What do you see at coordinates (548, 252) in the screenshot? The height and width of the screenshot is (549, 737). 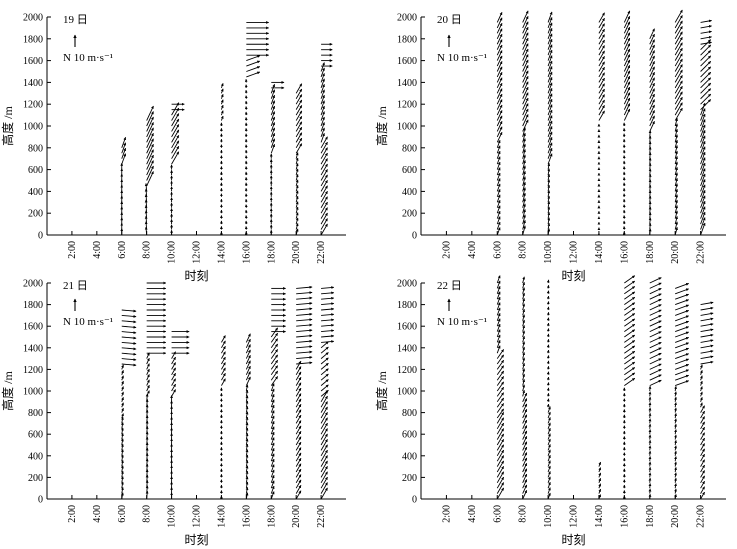 I see `x-tick-label: 10:00` at bounding box center [548, 252].